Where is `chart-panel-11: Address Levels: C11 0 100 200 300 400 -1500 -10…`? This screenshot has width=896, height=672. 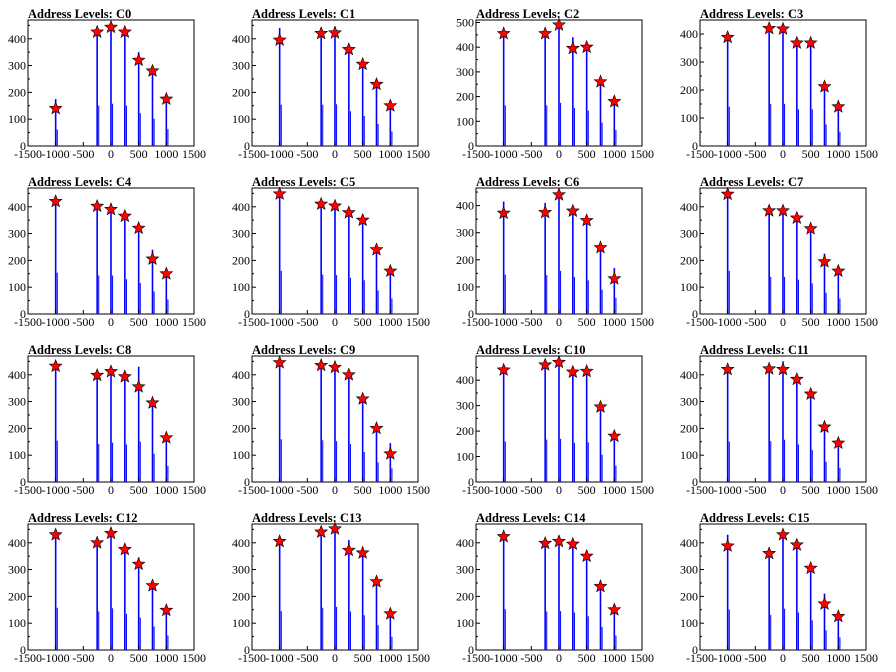 chart-panel-11: Address Levels: C11 0 100 200 300 400 -1500 -10… is located at coordinates (779, 420).